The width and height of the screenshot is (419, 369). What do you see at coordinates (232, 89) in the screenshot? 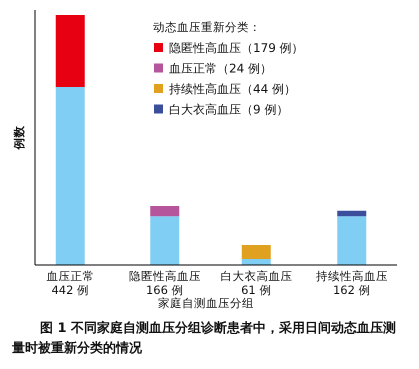
I see `legend-label: 持续性高血压（44 例）` at bounding box center [232, 89].